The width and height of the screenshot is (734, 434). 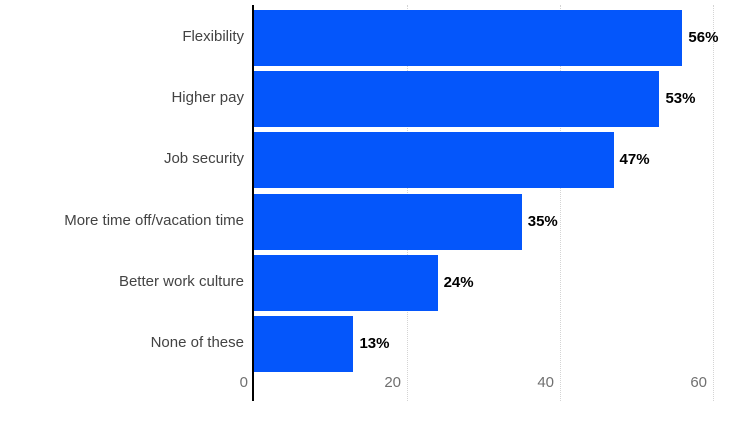 What do you see at coordinates (207, 98) in the screenshot?
I see `category-label: Higher pay` at bounding box center [207, 98].